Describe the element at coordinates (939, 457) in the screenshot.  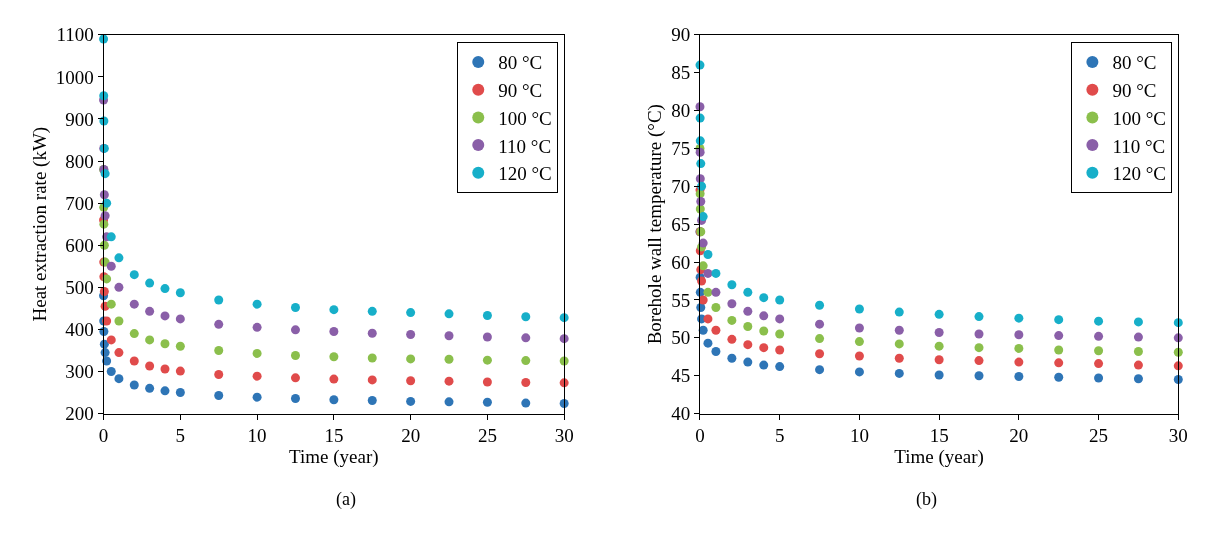
I see `x-axis-title: Time (year)` at that location.